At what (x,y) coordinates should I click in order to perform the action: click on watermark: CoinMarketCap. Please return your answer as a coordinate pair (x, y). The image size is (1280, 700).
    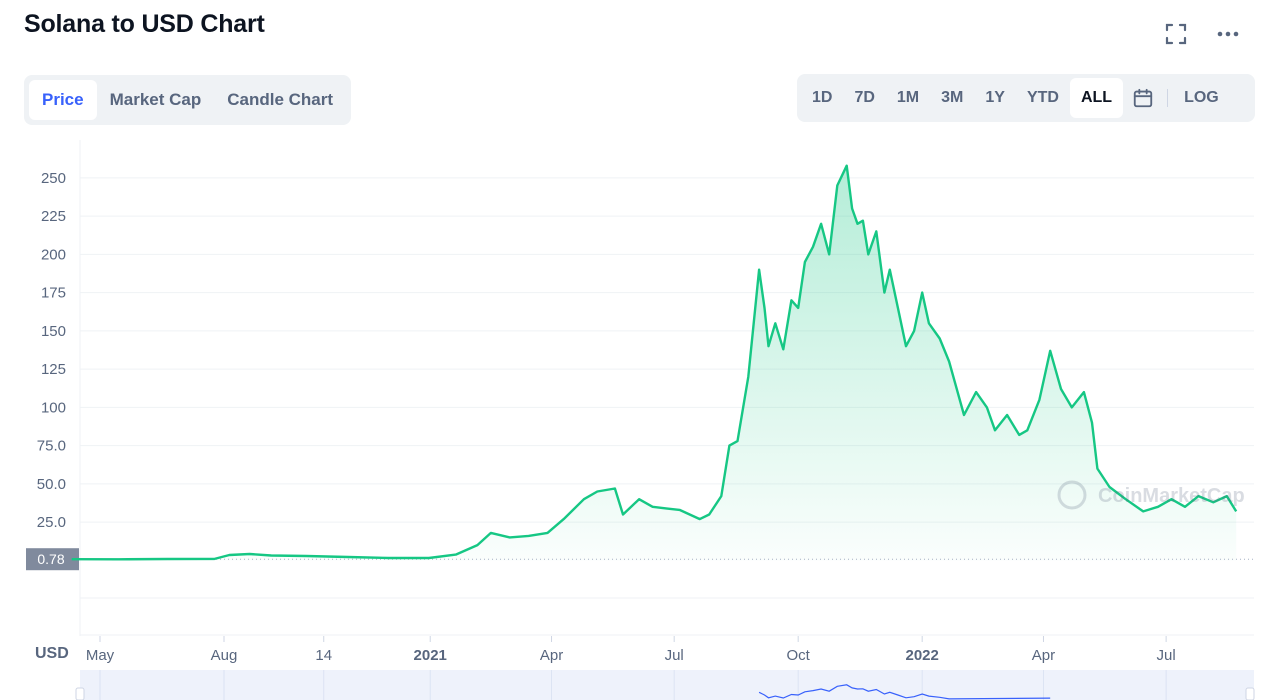
    Looking at the image, I should click on (1151, 495).